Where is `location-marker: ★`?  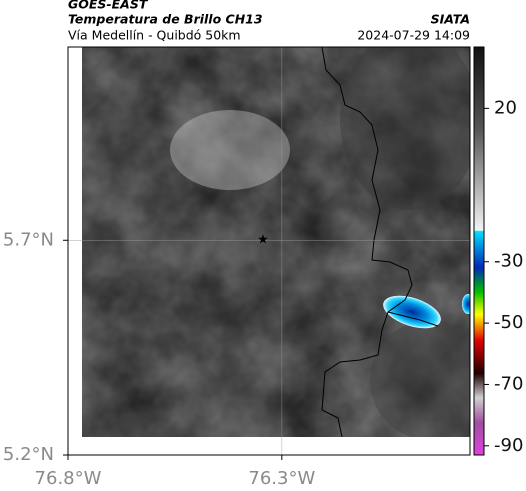
location-marker: ★ is located at coordinates (263, 240).